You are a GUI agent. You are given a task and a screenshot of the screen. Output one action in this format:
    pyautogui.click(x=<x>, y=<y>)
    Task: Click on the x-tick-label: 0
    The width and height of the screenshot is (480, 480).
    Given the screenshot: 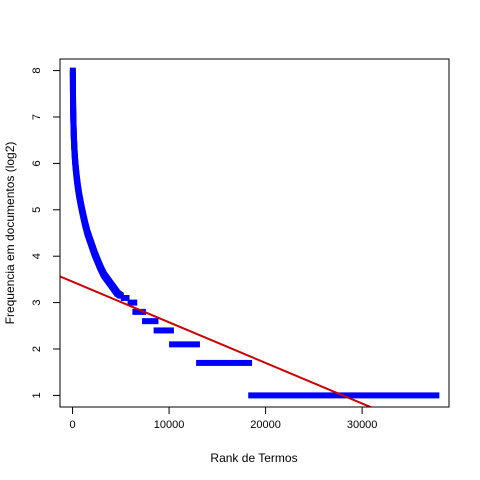 What is the action you would take?
    pyautogui.click(x=72, y=425)
    